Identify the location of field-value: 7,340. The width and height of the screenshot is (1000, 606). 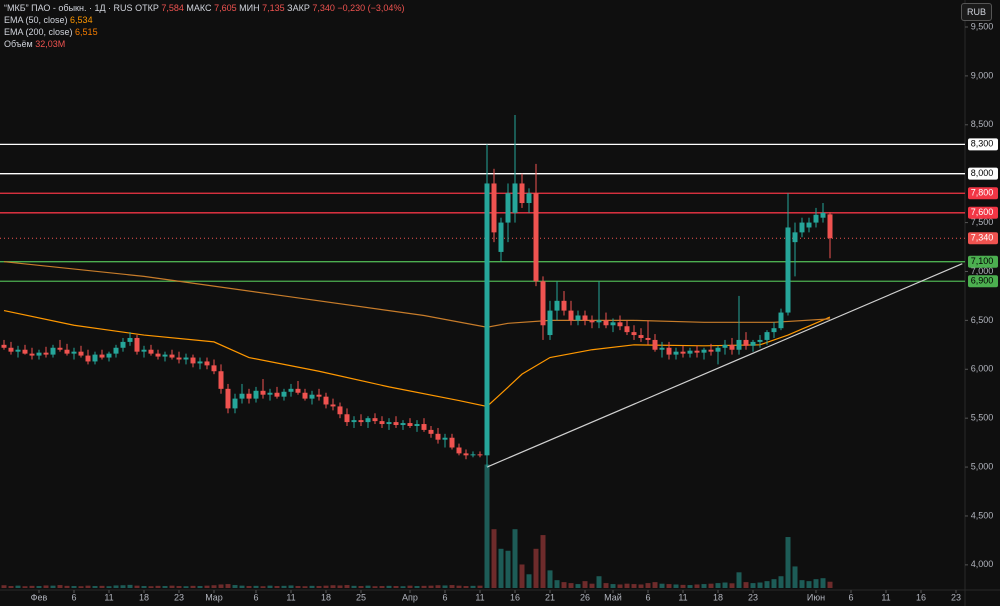
(323, 8).